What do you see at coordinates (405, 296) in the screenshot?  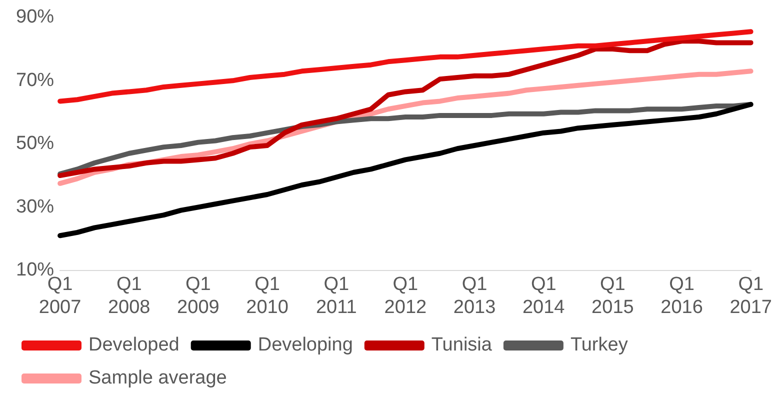 I see `x-tick-label: Q1 2012` at bounding box center [405, 296].